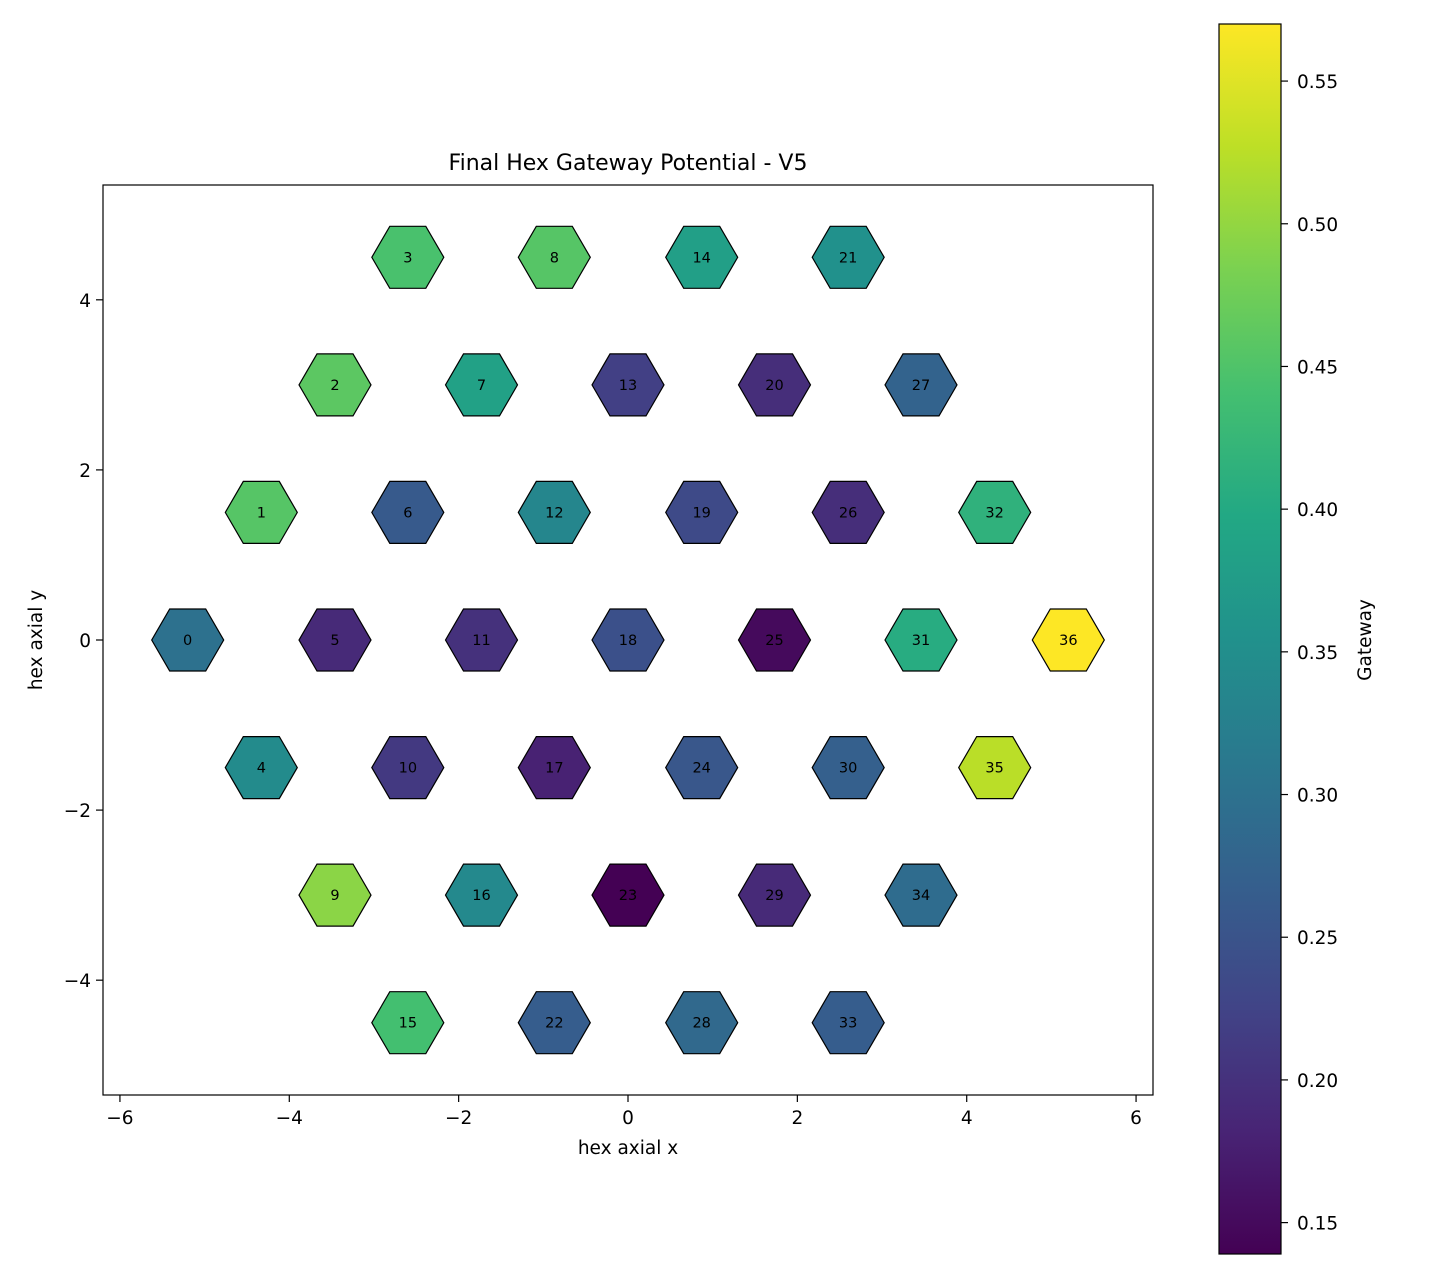 This screenshot has width=1440, height=1280. I want to click on x-tick-label: 4, so click(967, 1118).